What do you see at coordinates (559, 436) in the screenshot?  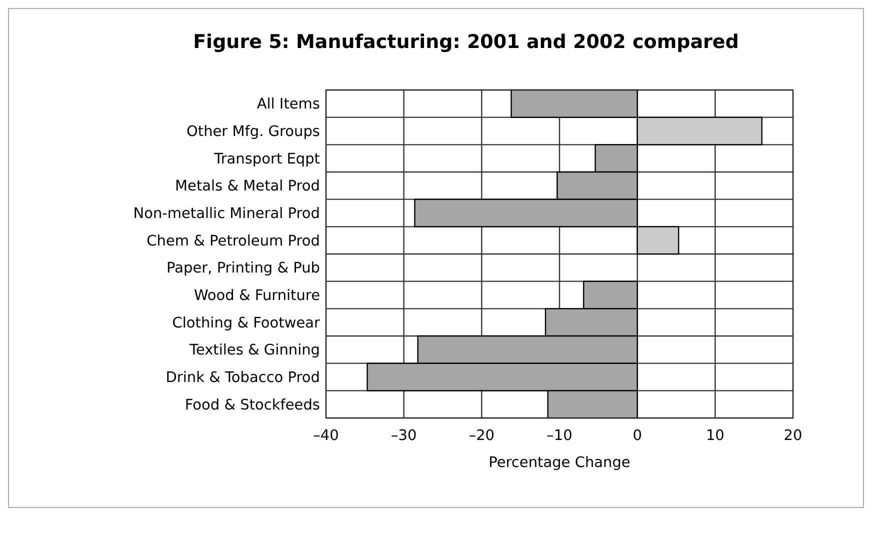 I see `x-tick-label: –10` at bounding box center [559, 436].